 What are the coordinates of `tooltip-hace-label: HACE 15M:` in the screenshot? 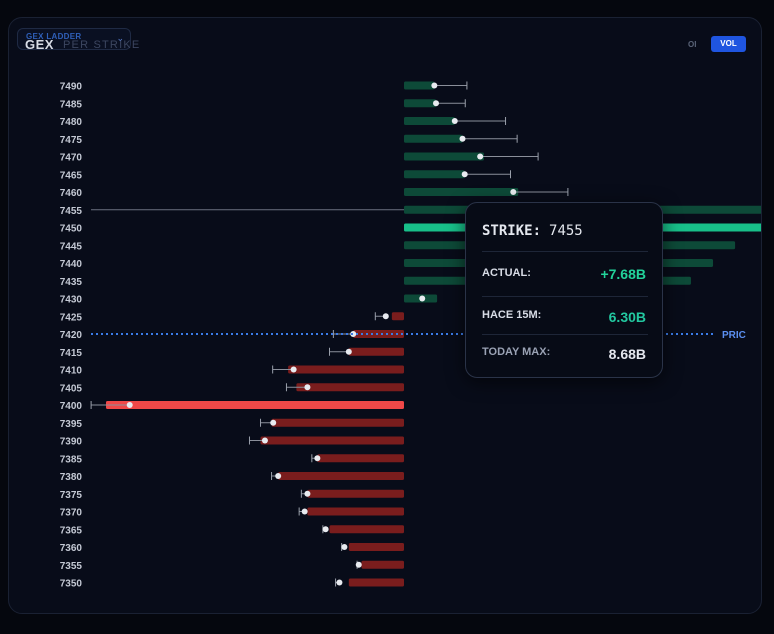 It's located at (512, 315).